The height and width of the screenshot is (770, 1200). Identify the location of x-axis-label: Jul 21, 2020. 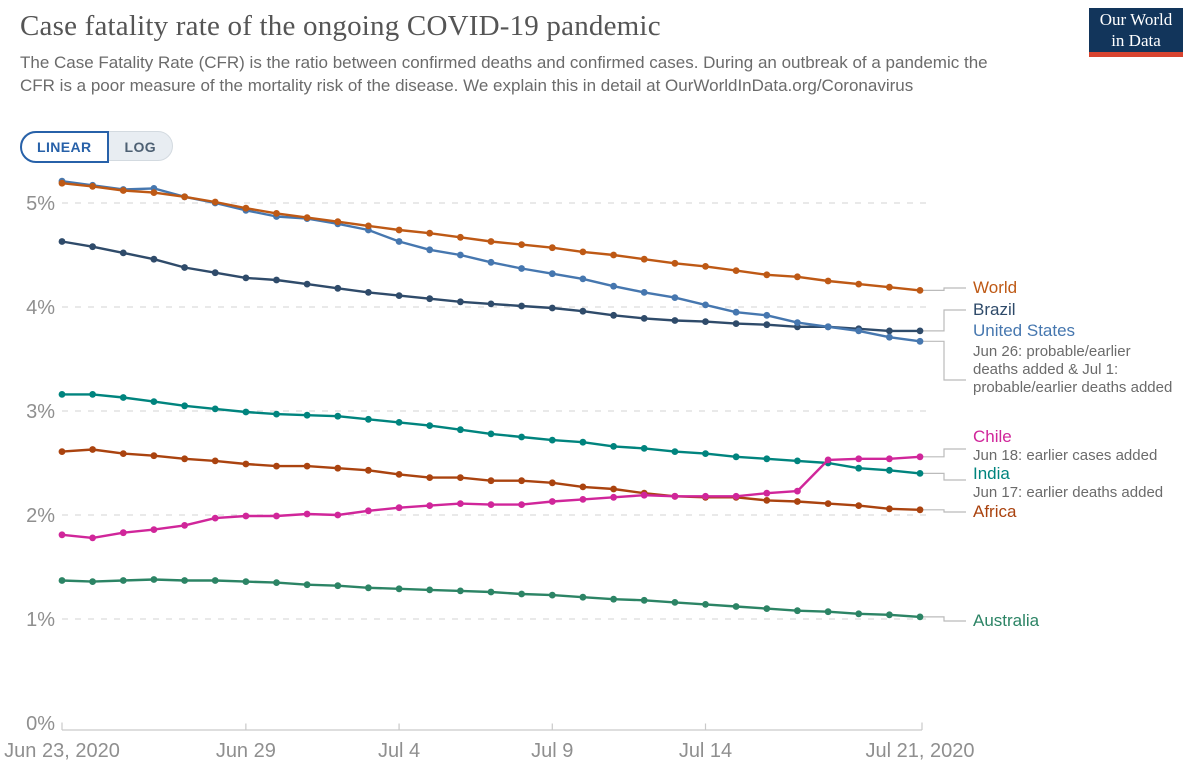
(920, 751).